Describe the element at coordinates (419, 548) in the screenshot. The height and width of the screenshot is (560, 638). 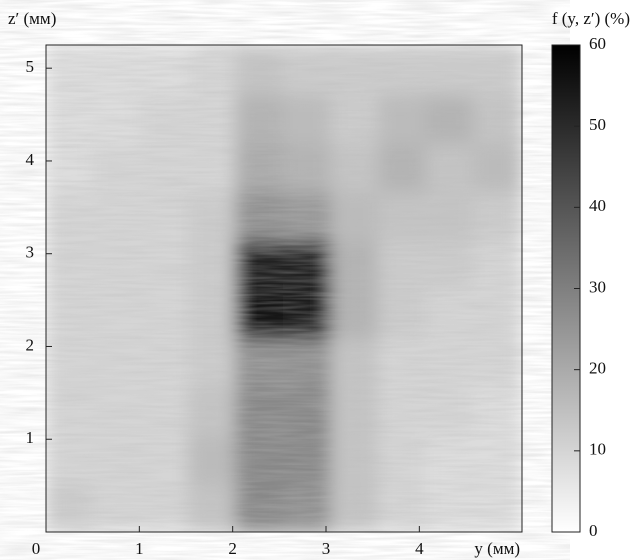
I see `x-tick-label: 4` at that location.